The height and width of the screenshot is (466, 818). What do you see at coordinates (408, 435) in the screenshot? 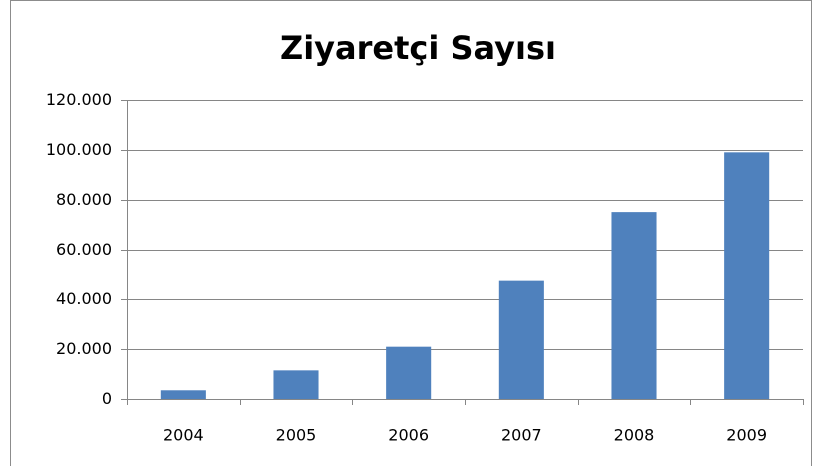
I see `x-tick-label: 2006` at bounding box center [408, 435].